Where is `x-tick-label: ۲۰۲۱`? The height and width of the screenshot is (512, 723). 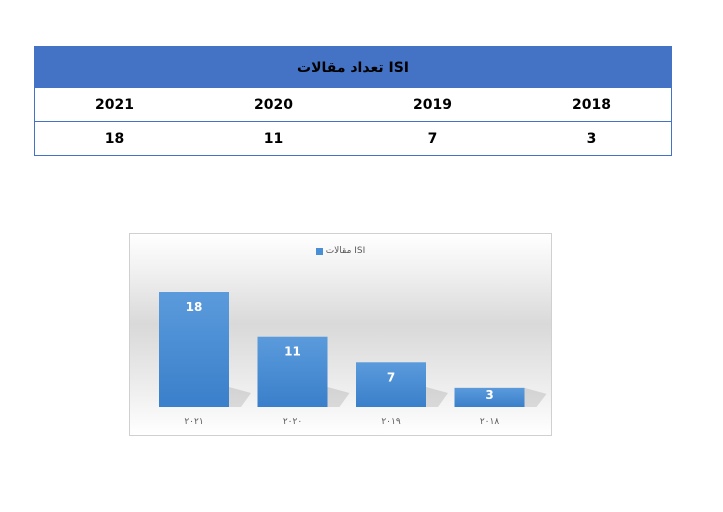 x-tick-label: ۲۰۲۱ is located at coordinates (193, 422).